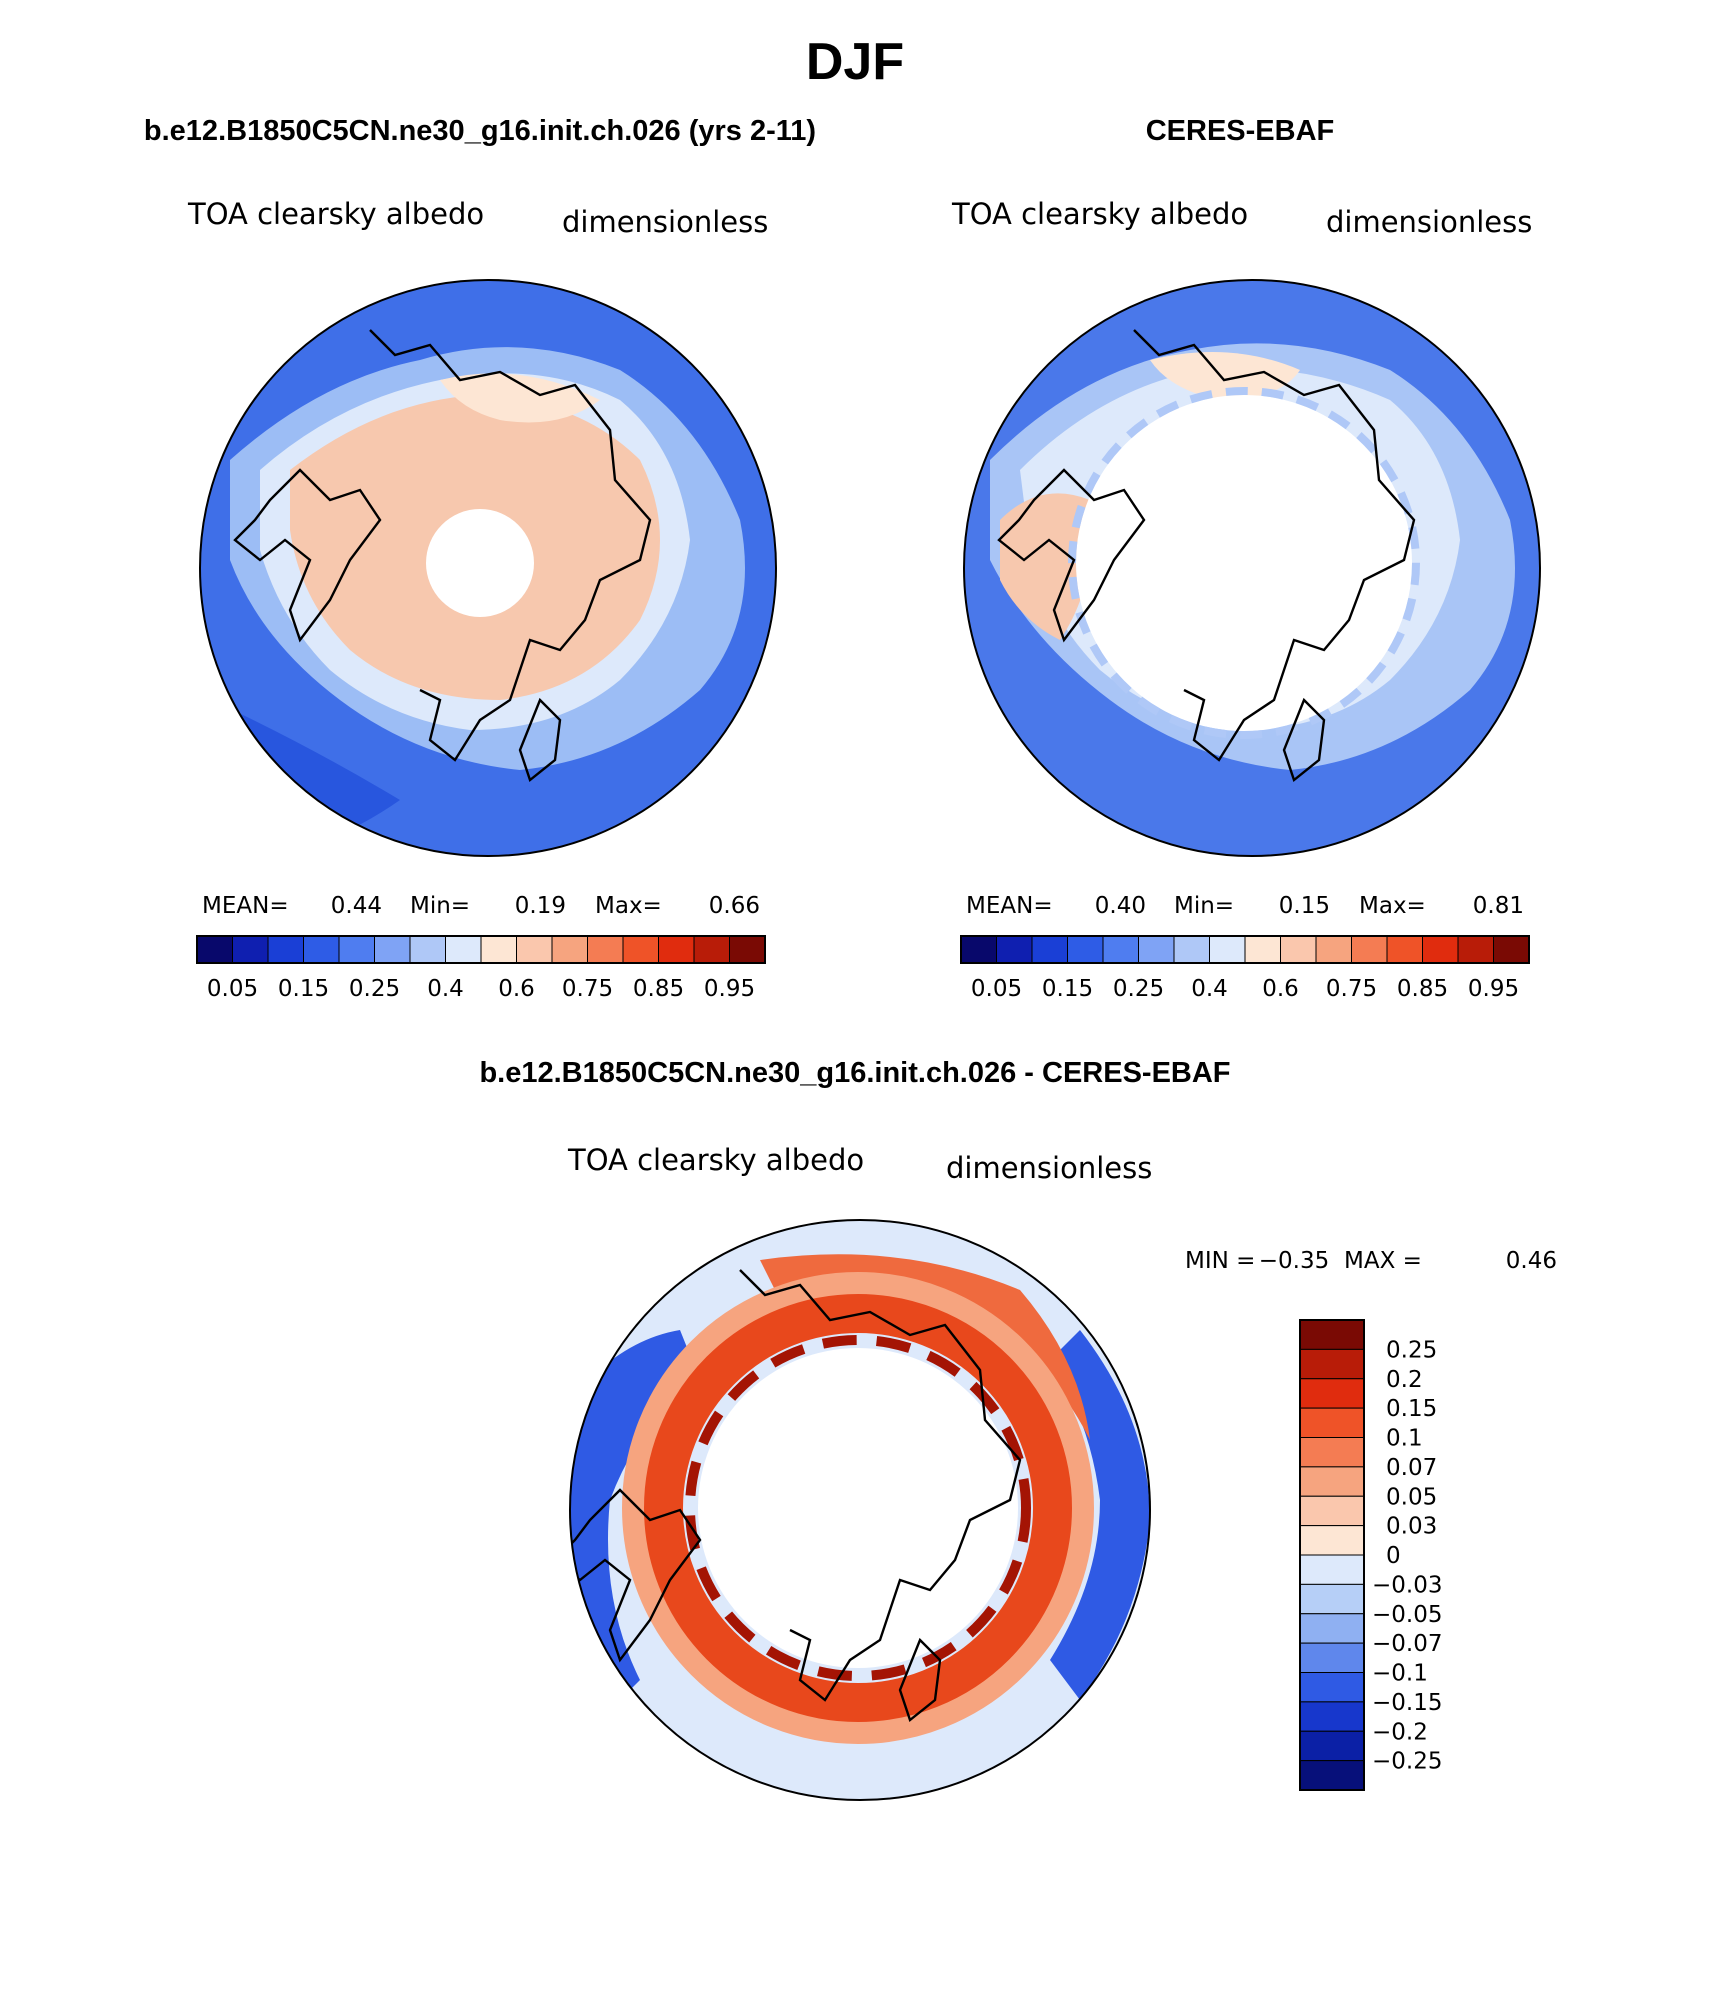 This screenshot has width=1710, height=2006. I want to click on model-colorbar-tick-label: 0.85, so click(658, 989).